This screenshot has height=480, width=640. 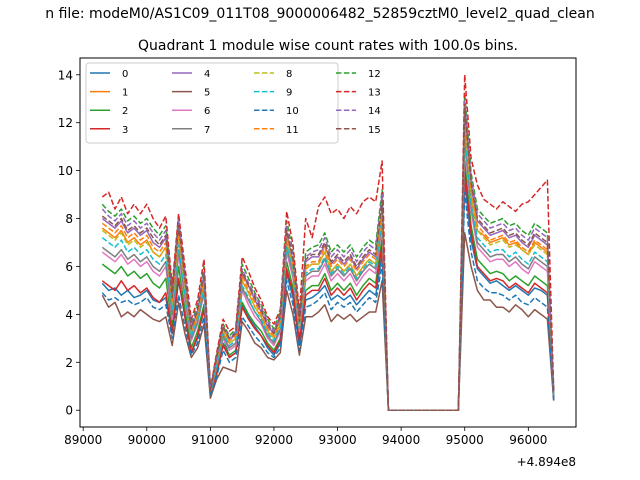 What do you see at coordinates (65, 171) in the screenshot?
I see `y-tick-label: 10` at bounding box center [65, 171].